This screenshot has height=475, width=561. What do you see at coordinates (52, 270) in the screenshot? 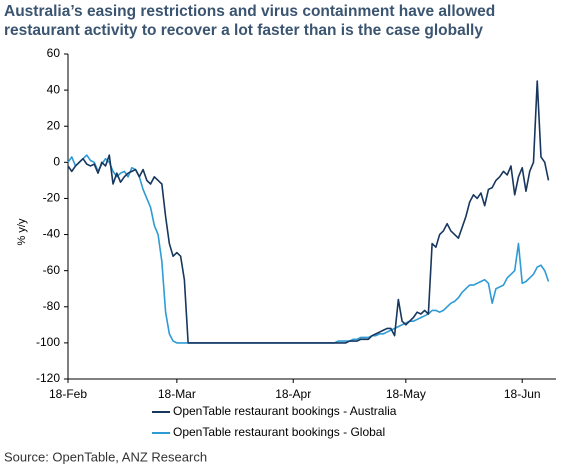
I see `y-tick-label: -60` at bounding box center [52, 270].